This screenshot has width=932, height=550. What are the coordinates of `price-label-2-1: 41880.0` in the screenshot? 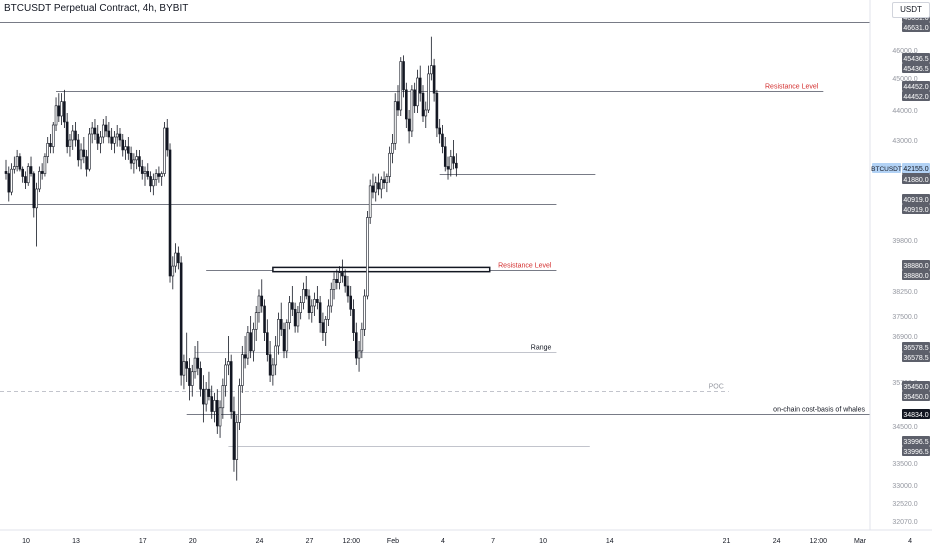 It's located at (916, 179).